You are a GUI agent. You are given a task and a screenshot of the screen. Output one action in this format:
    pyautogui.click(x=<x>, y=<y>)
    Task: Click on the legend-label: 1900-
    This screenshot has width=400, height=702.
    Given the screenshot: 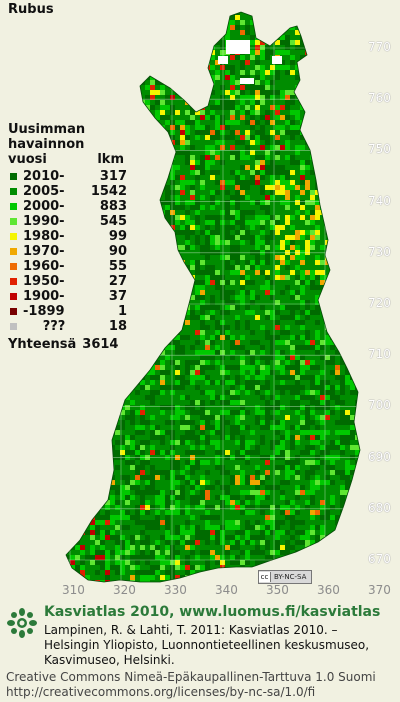 What is the action you would take?
    pyautogui.click(x=44, y=296)
    